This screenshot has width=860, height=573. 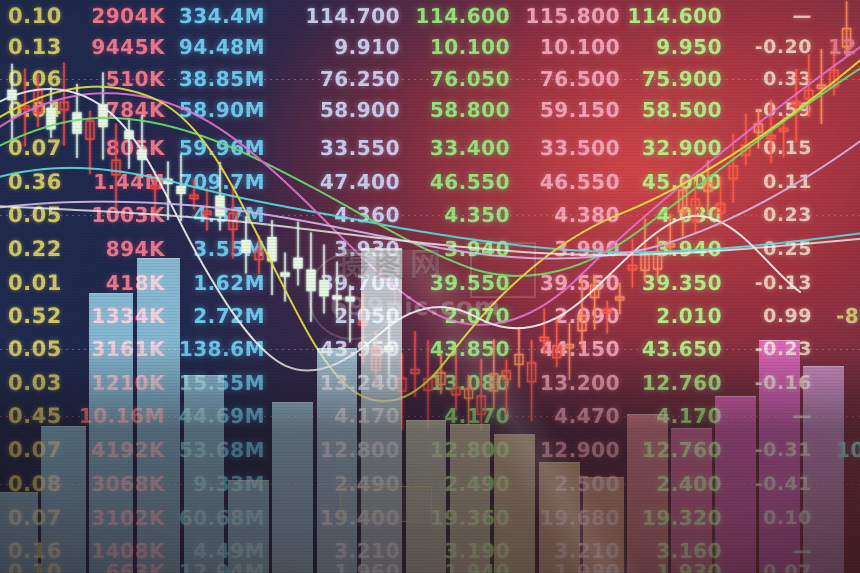 I want to click on quote-cell-last: 33.550, so click(x=360, y=148).